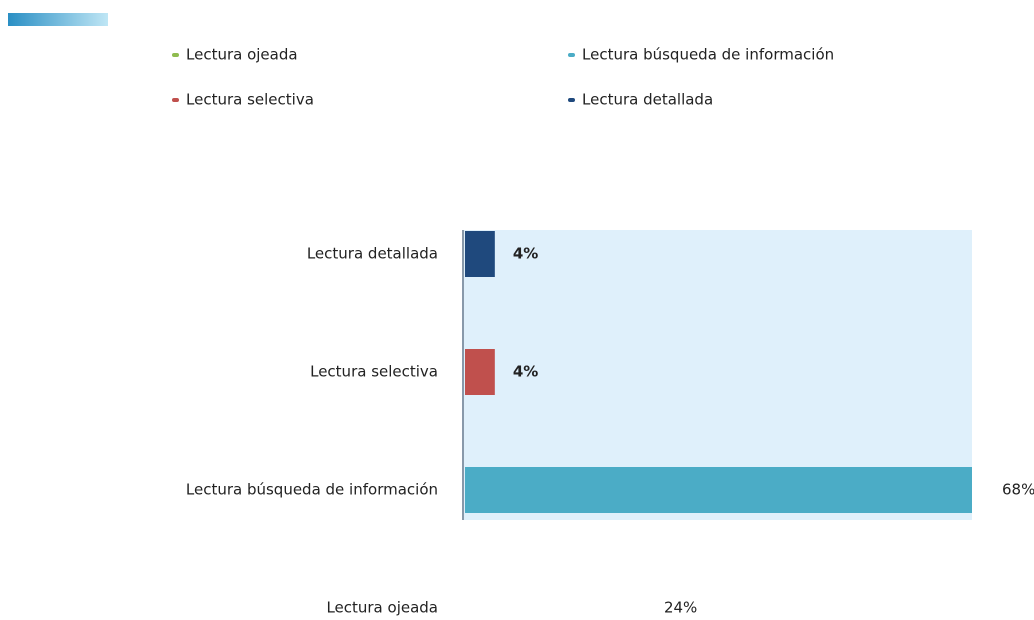 This screenshot has width=1034, height=620. What do you see at coordinates (382, 608) in the screenshot?
I see `y-tick-label: Lectura ojeada` at bounding box center [382, 608].